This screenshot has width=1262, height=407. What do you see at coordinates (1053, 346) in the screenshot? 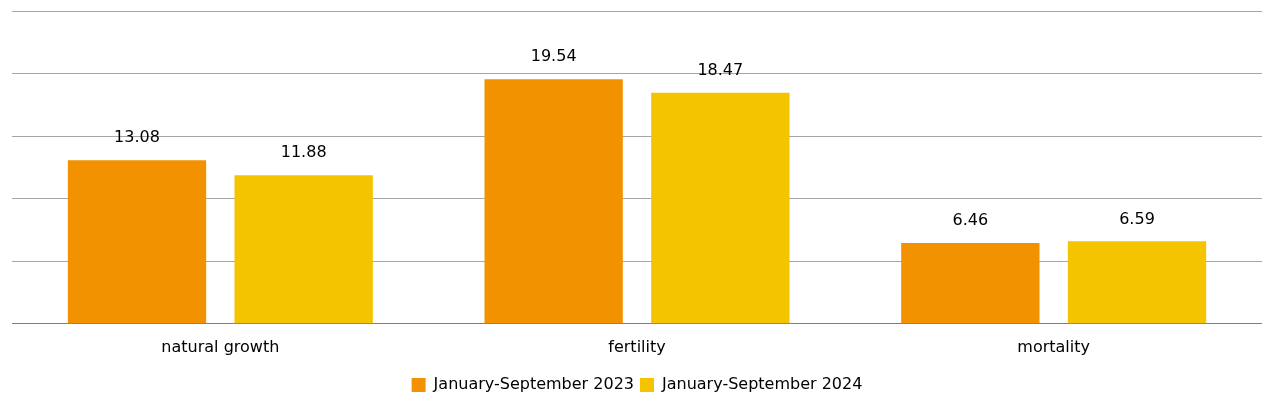
I see `x-tick-label: mortality` at bounding box center [1053, 346].